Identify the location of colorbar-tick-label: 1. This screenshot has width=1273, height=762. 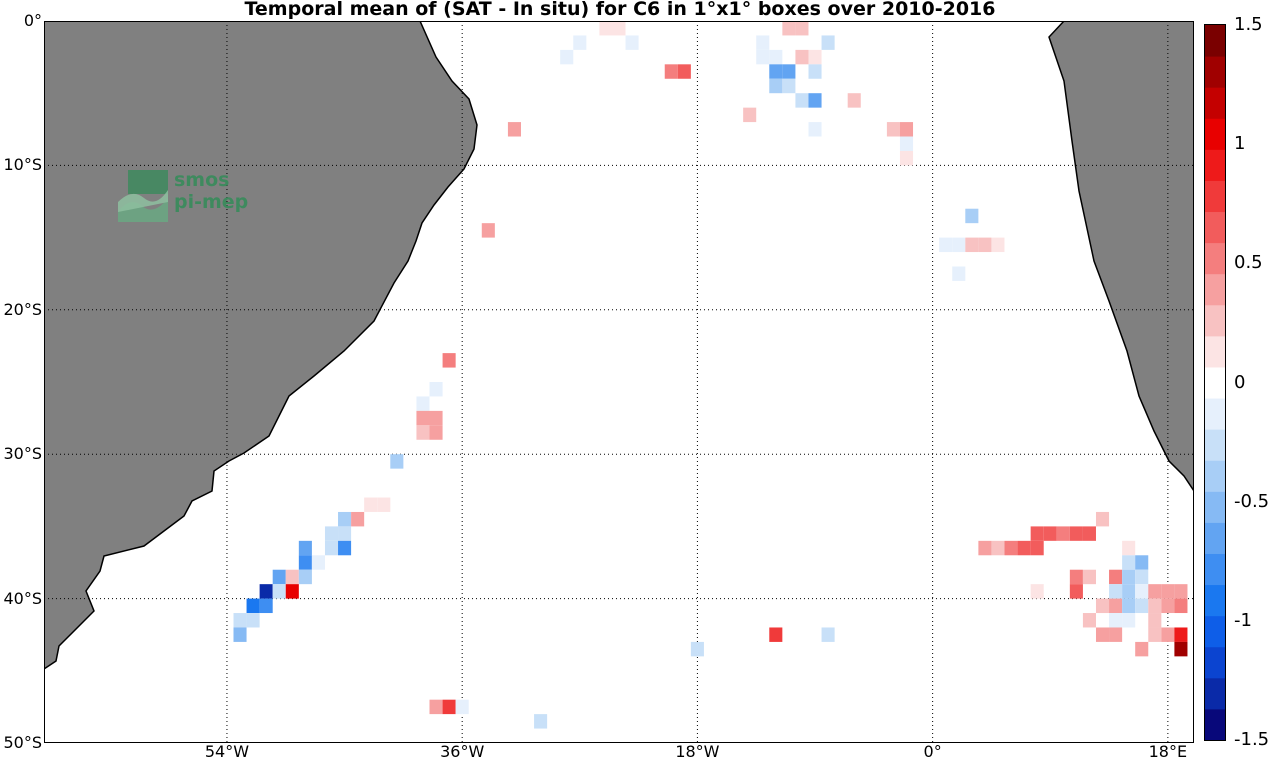
(1240, 144).